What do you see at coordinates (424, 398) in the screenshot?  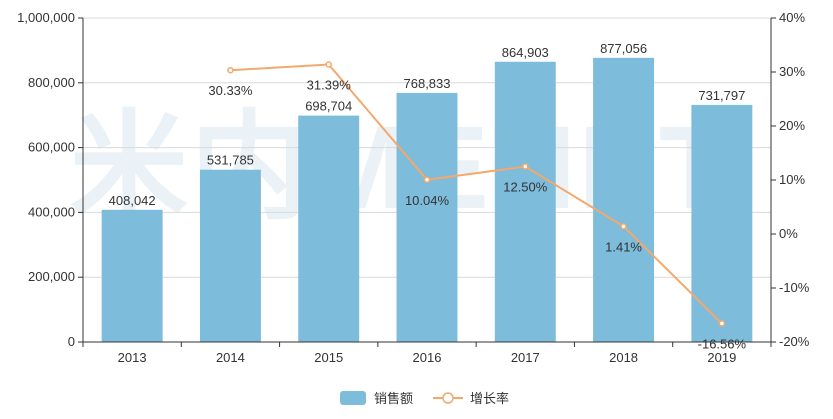 I see `legend: 销售额 增长率` at bounding box center [424, 398].